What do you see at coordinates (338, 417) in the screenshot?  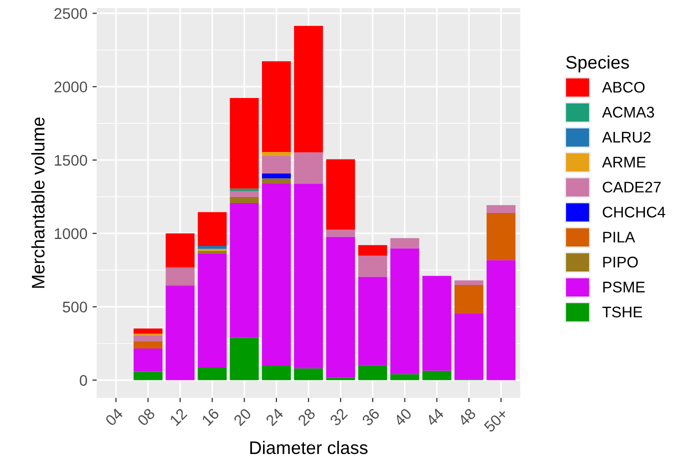 I see `x-tick-label: 32` at bounding box center [338, 417].